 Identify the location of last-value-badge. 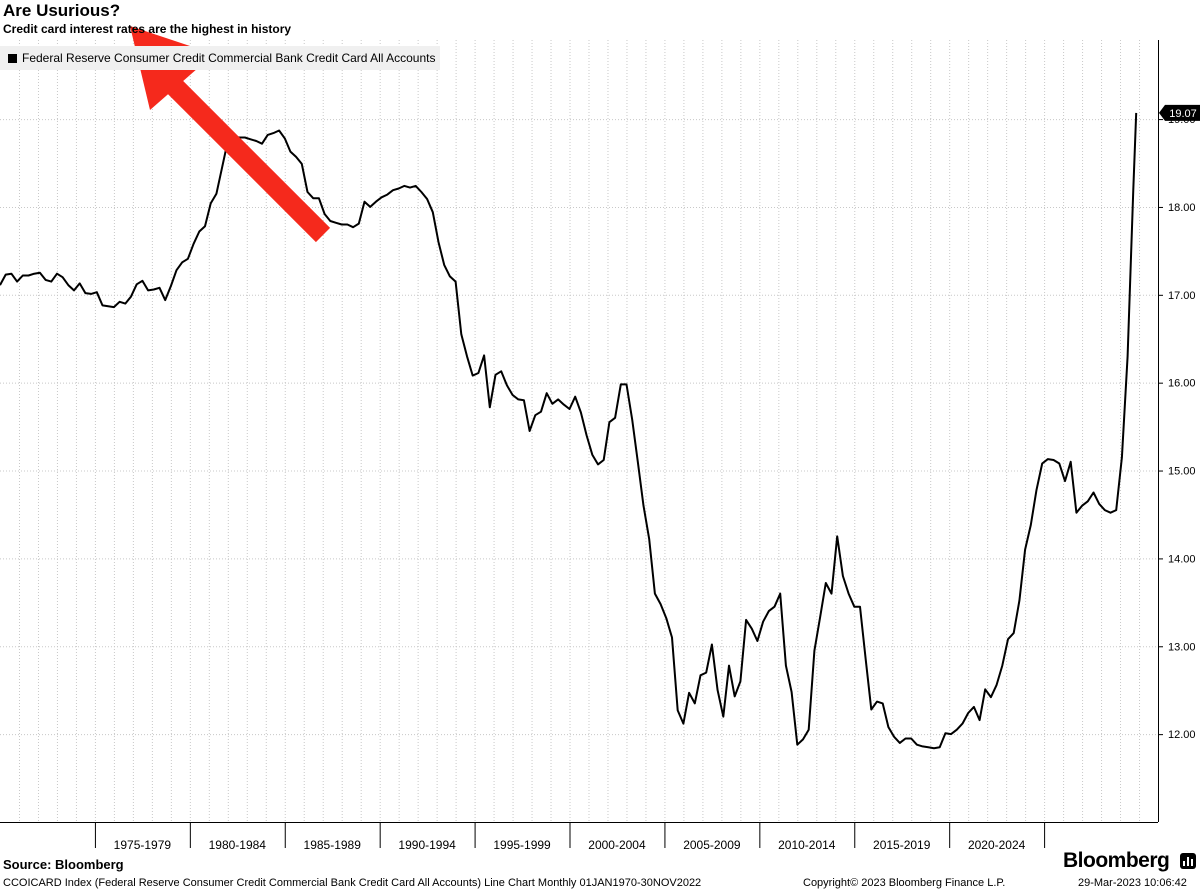
(1179, 112).